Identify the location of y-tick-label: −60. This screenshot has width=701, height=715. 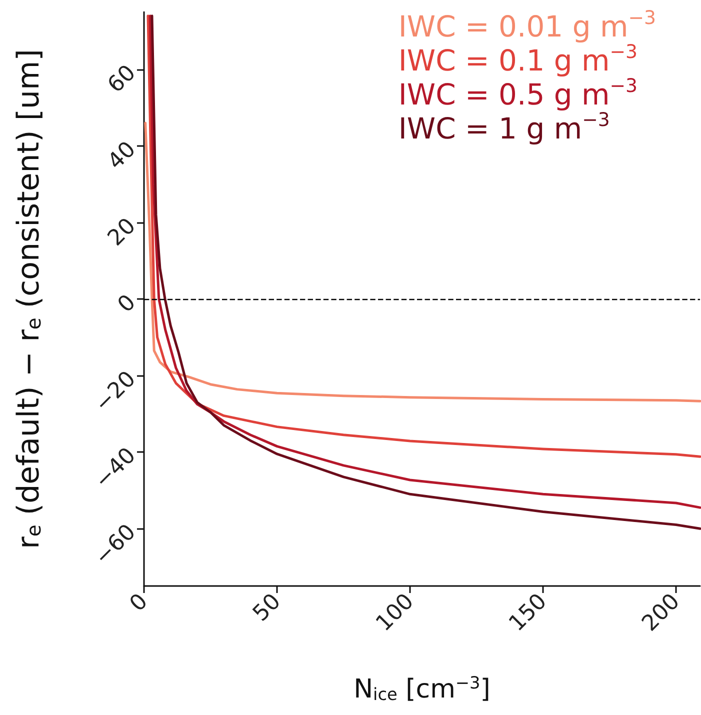
(115, 545).